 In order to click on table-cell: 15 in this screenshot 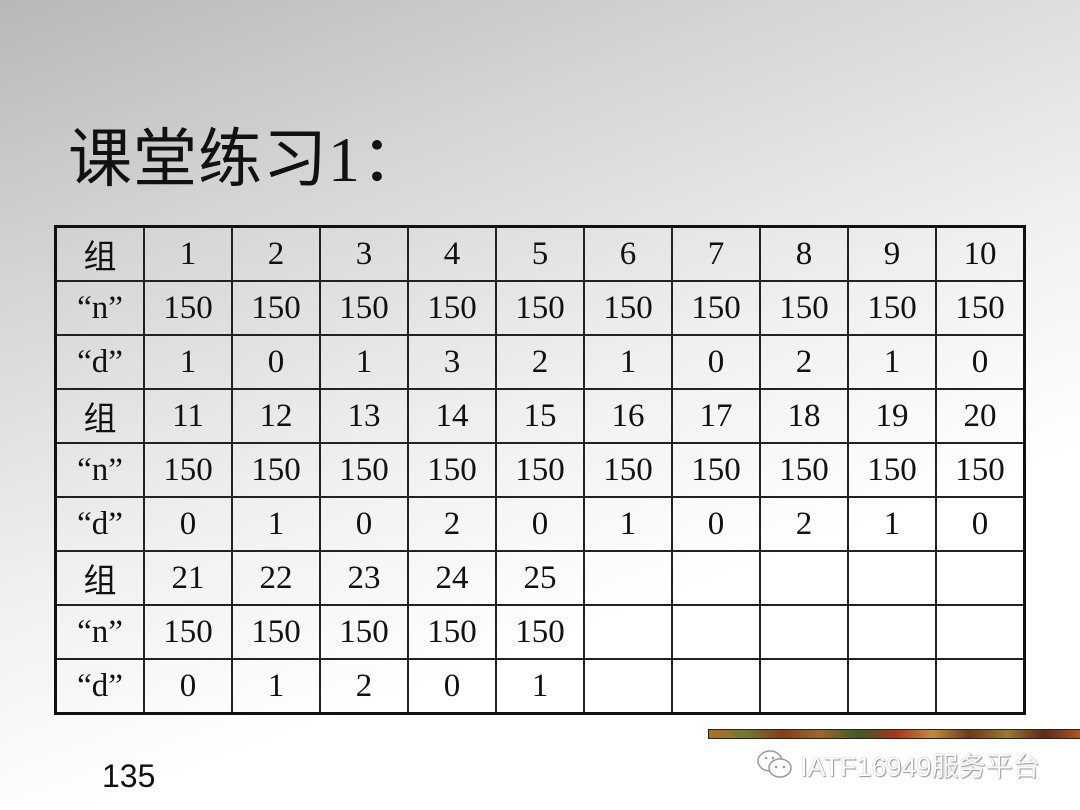, I will do `click(540, 416)`.